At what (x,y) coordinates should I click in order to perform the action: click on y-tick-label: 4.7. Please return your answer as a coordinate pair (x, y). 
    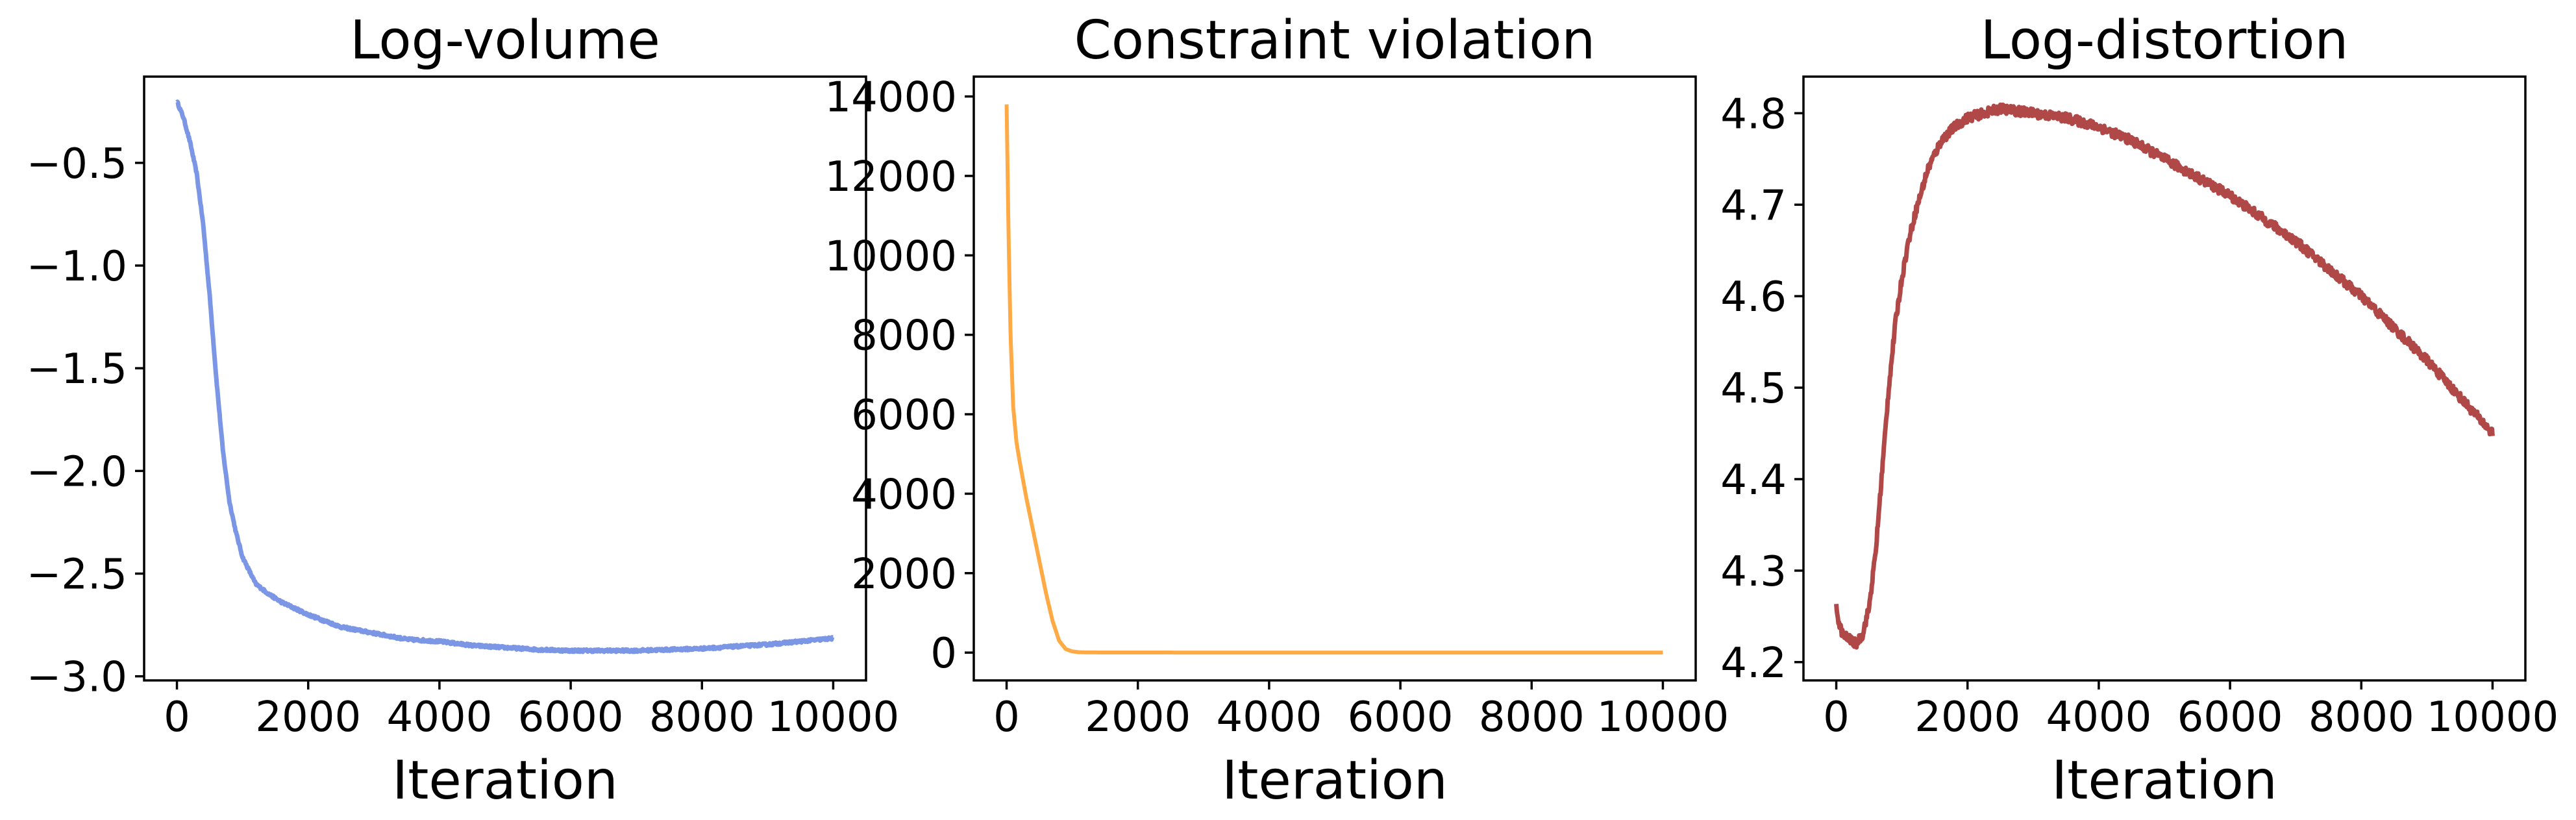
    Looking at the image, I should click on (1753, 206).